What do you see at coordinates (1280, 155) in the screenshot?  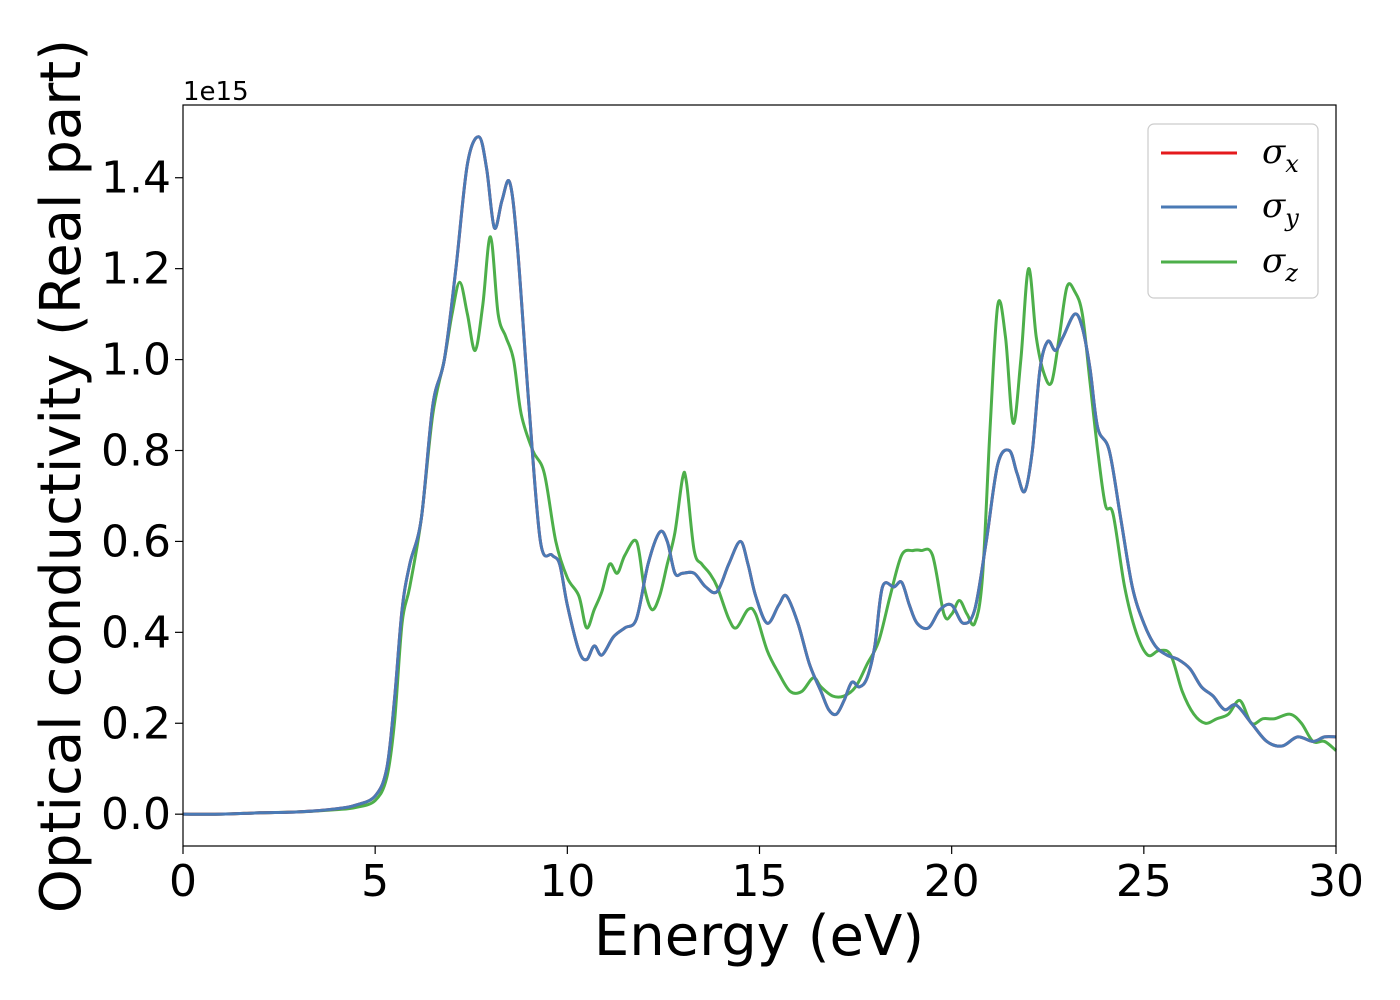 I see `legend-label-sigma-x: σx` at bounding box center [1280, 155].